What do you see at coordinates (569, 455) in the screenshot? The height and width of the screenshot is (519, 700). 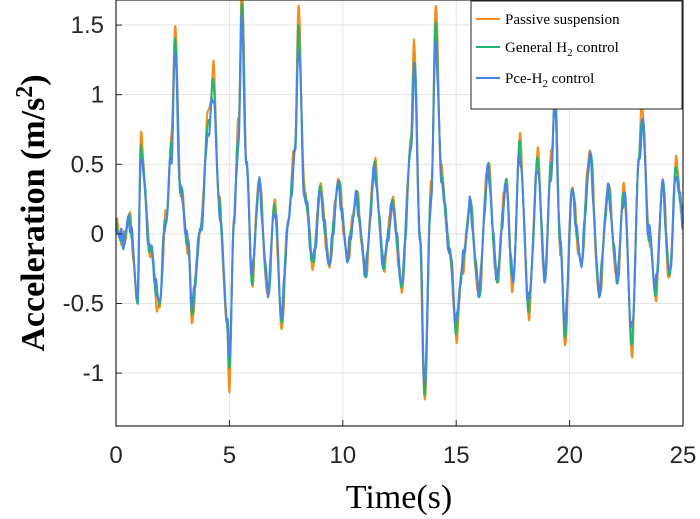 I see `x-tick-label: 20` at bounding box center [569, 455].